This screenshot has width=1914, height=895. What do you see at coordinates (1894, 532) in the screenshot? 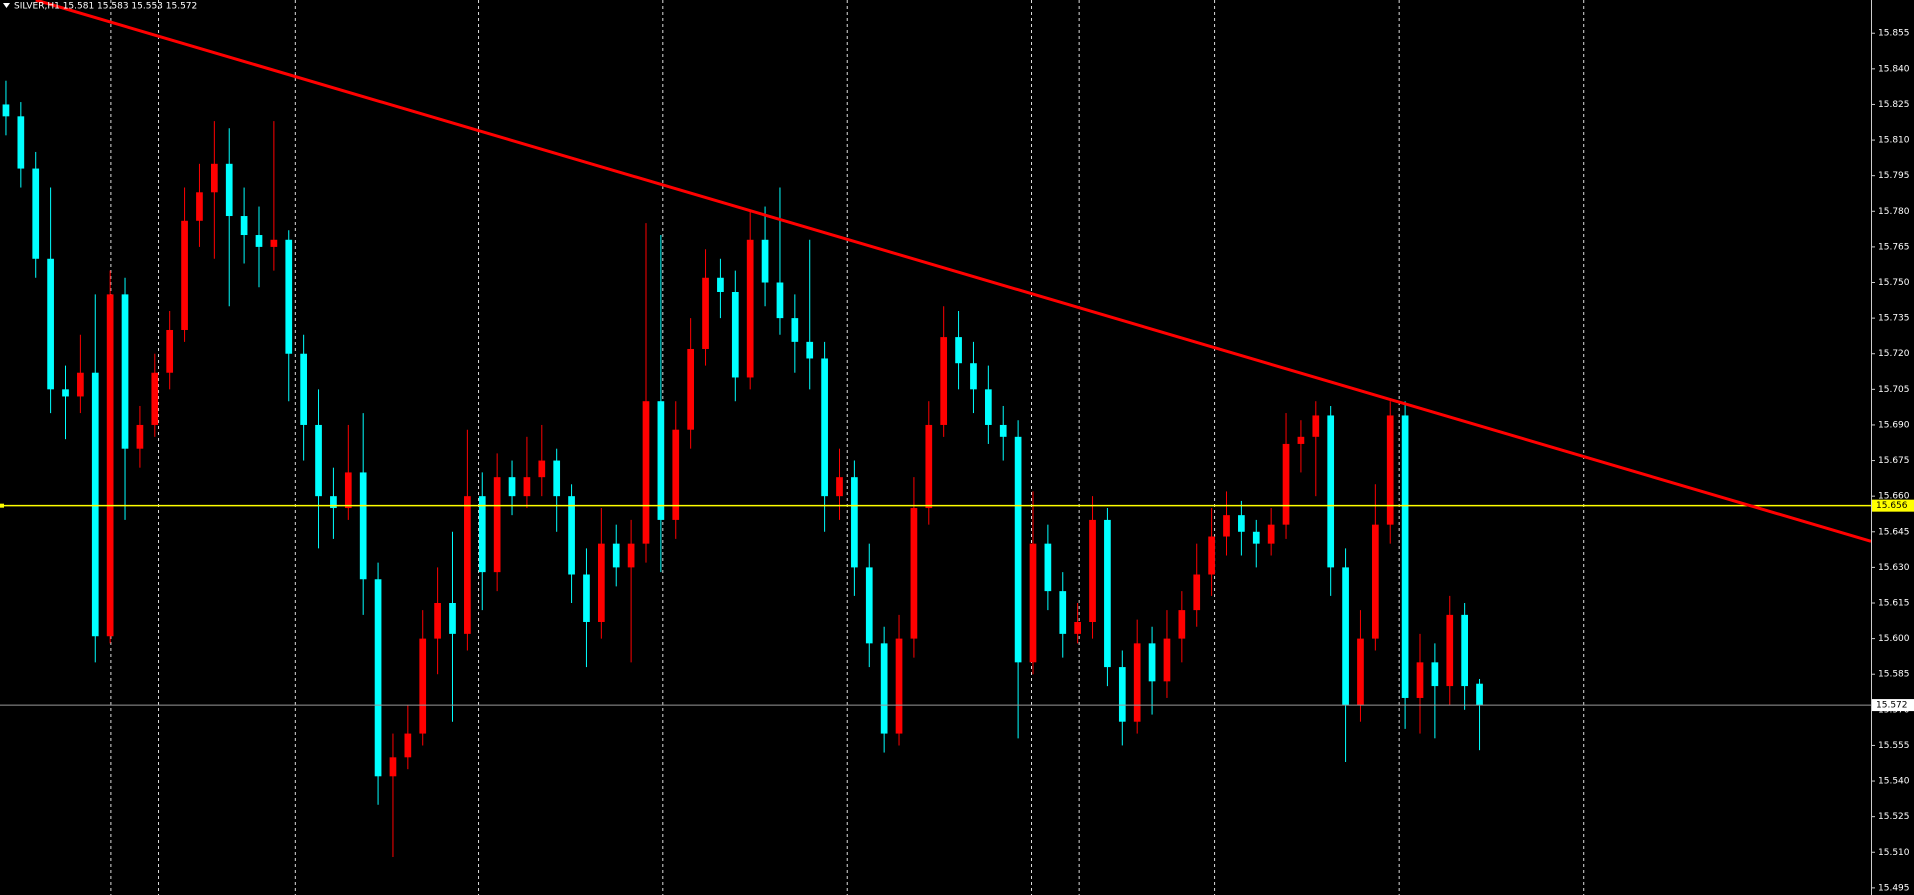
I see `y-tick-label: 15.645` at bounding box center [1894, 532].